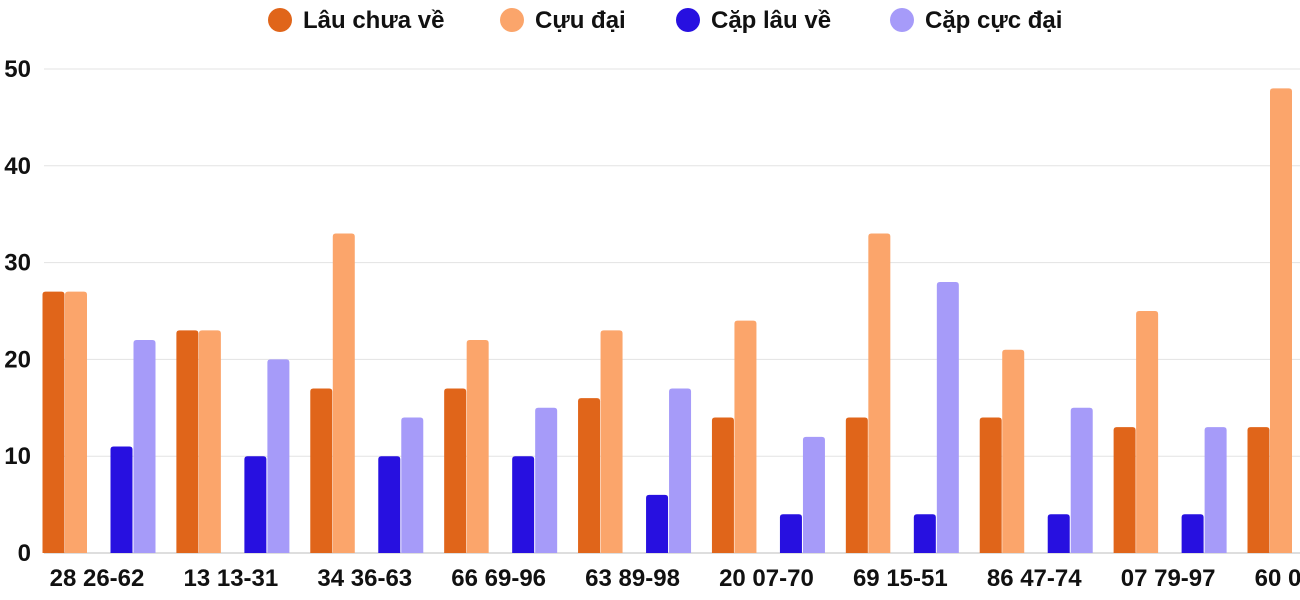  Describe the element at coordinates (665, 20) in the screenshot. I see `legend: Lâu chưa về Cựu đại Cặp lâu về Cặp cực đại` at that location.